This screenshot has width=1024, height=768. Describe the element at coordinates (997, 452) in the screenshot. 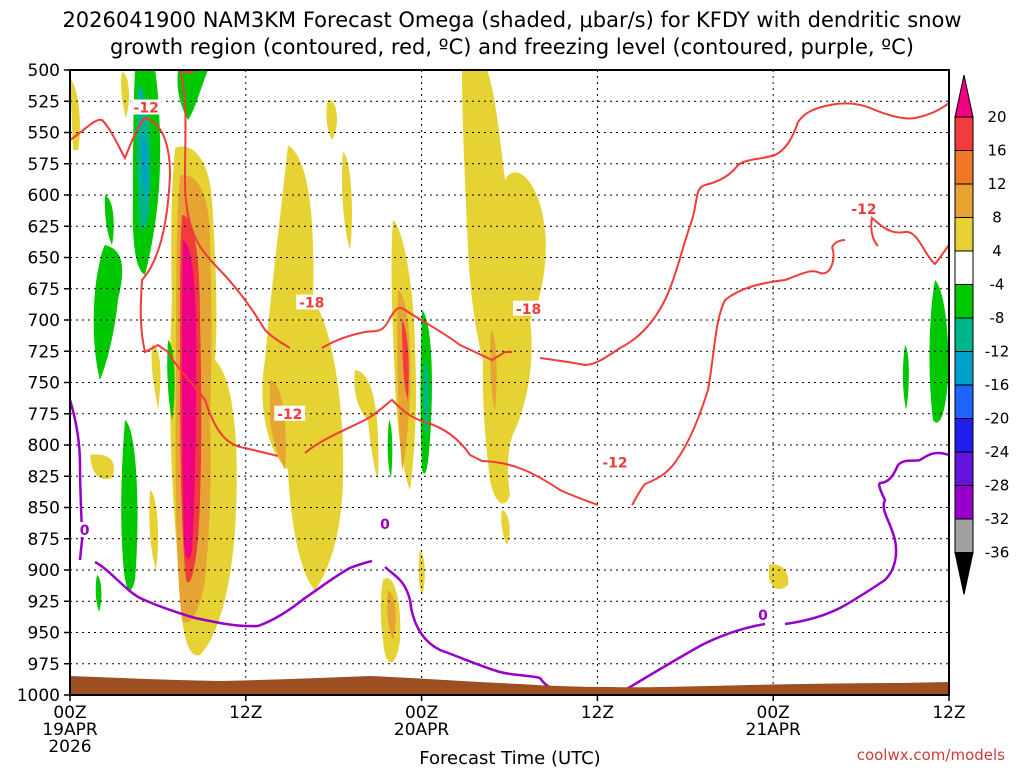

I see `colorbar-label: -24` at that location.